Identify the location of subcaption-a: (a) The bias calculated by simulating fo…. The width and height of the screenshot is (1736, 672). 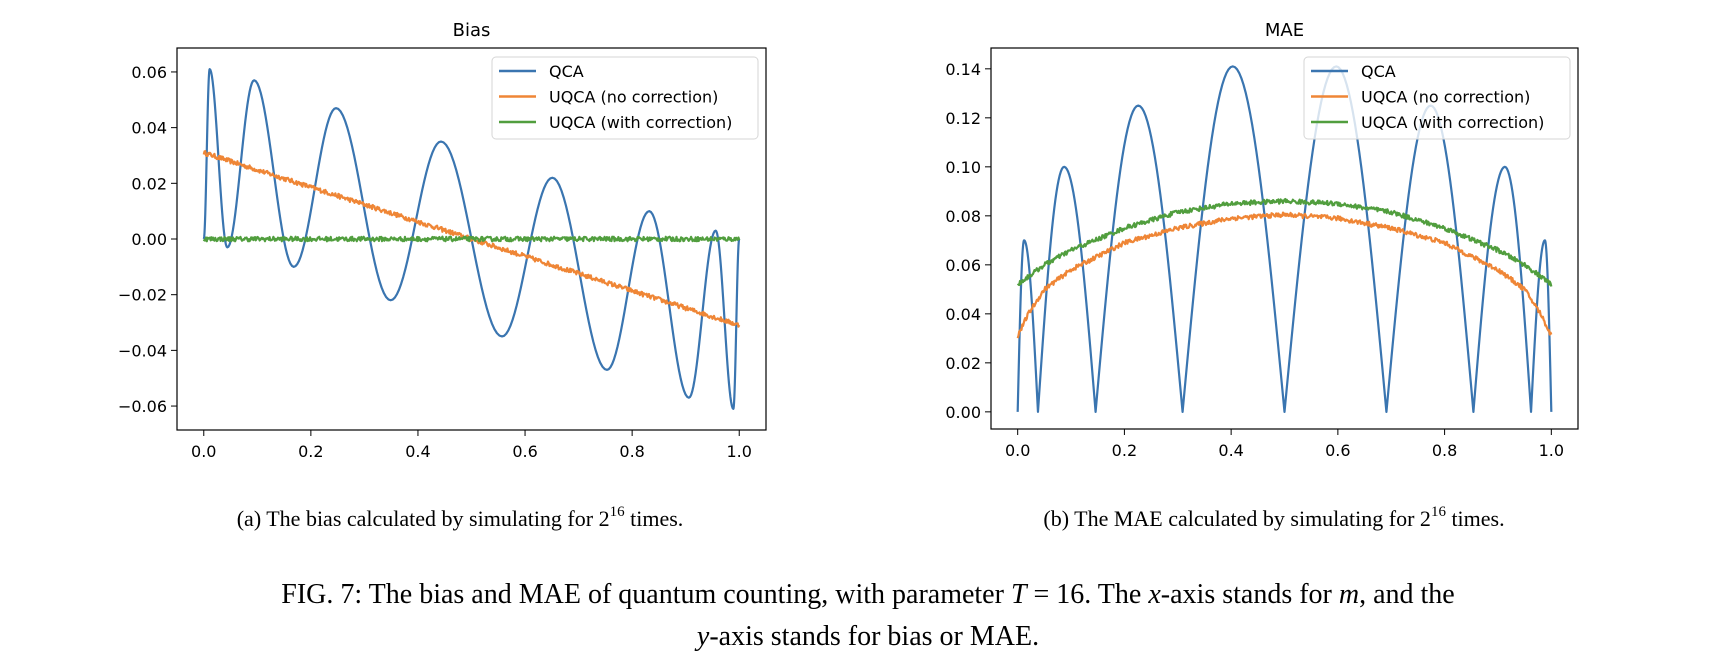
(460, 518).